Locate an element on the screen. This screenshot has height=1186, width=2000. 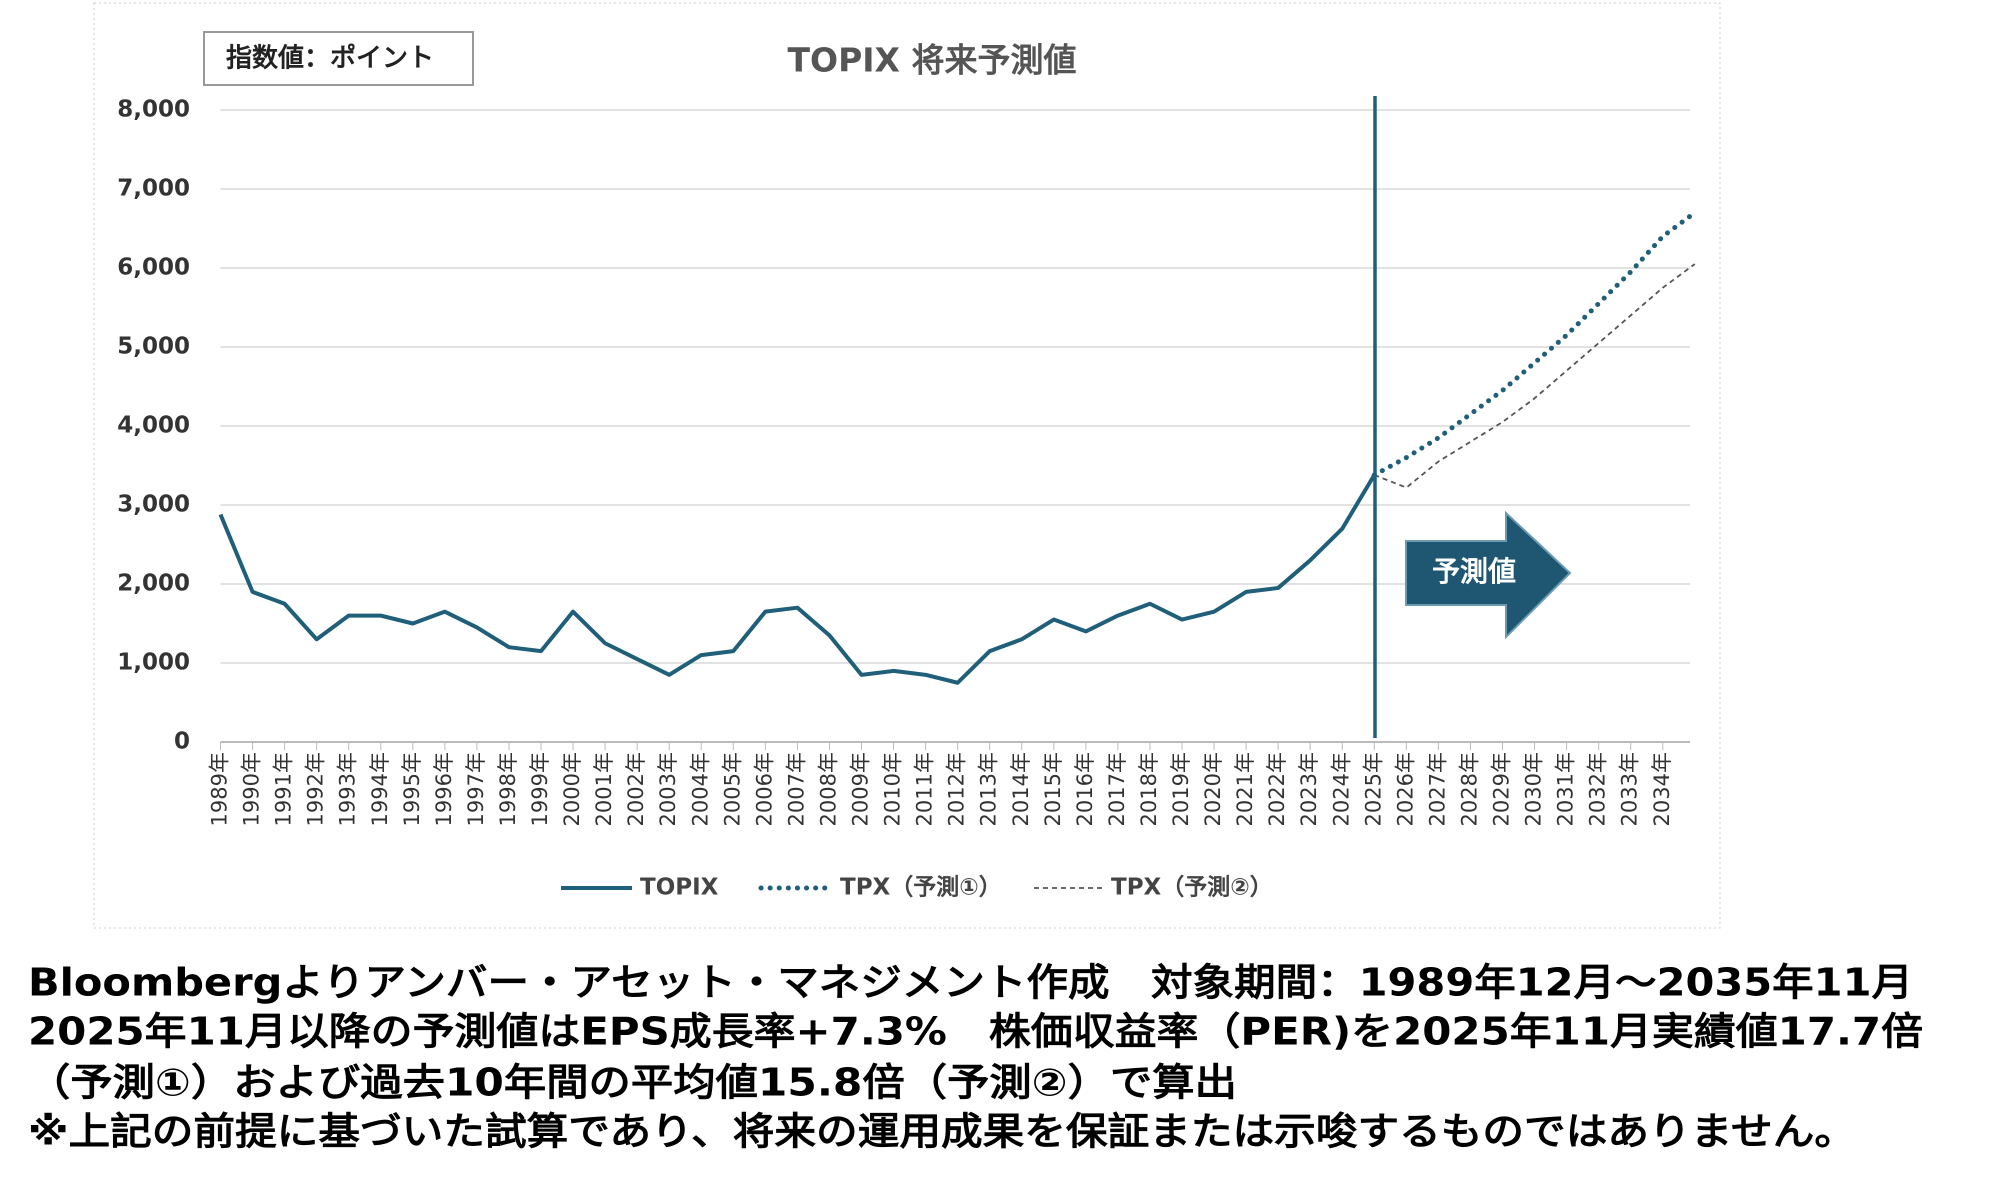
x-tick-label: 1995年 is located at coordinates (412, 789).